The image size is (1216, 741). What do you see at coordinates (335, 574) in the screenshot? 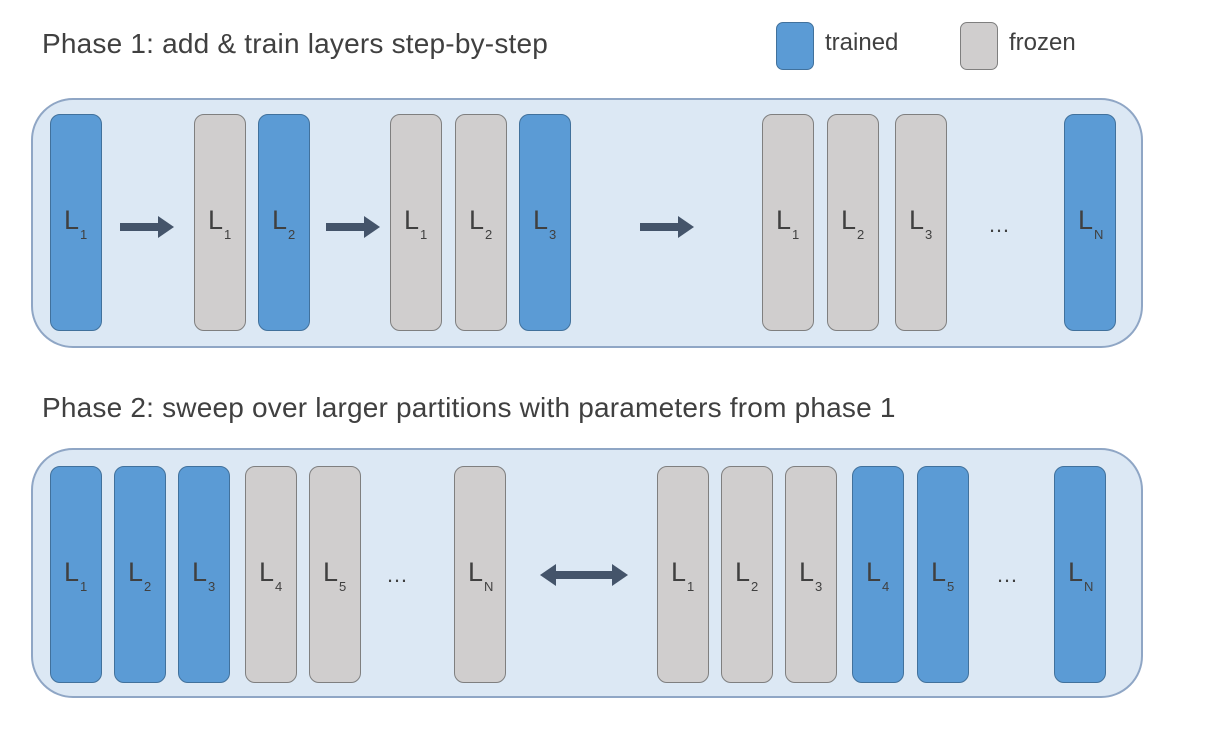
I see `phase2-left-layer: L5` at bounding box center [335, 574].